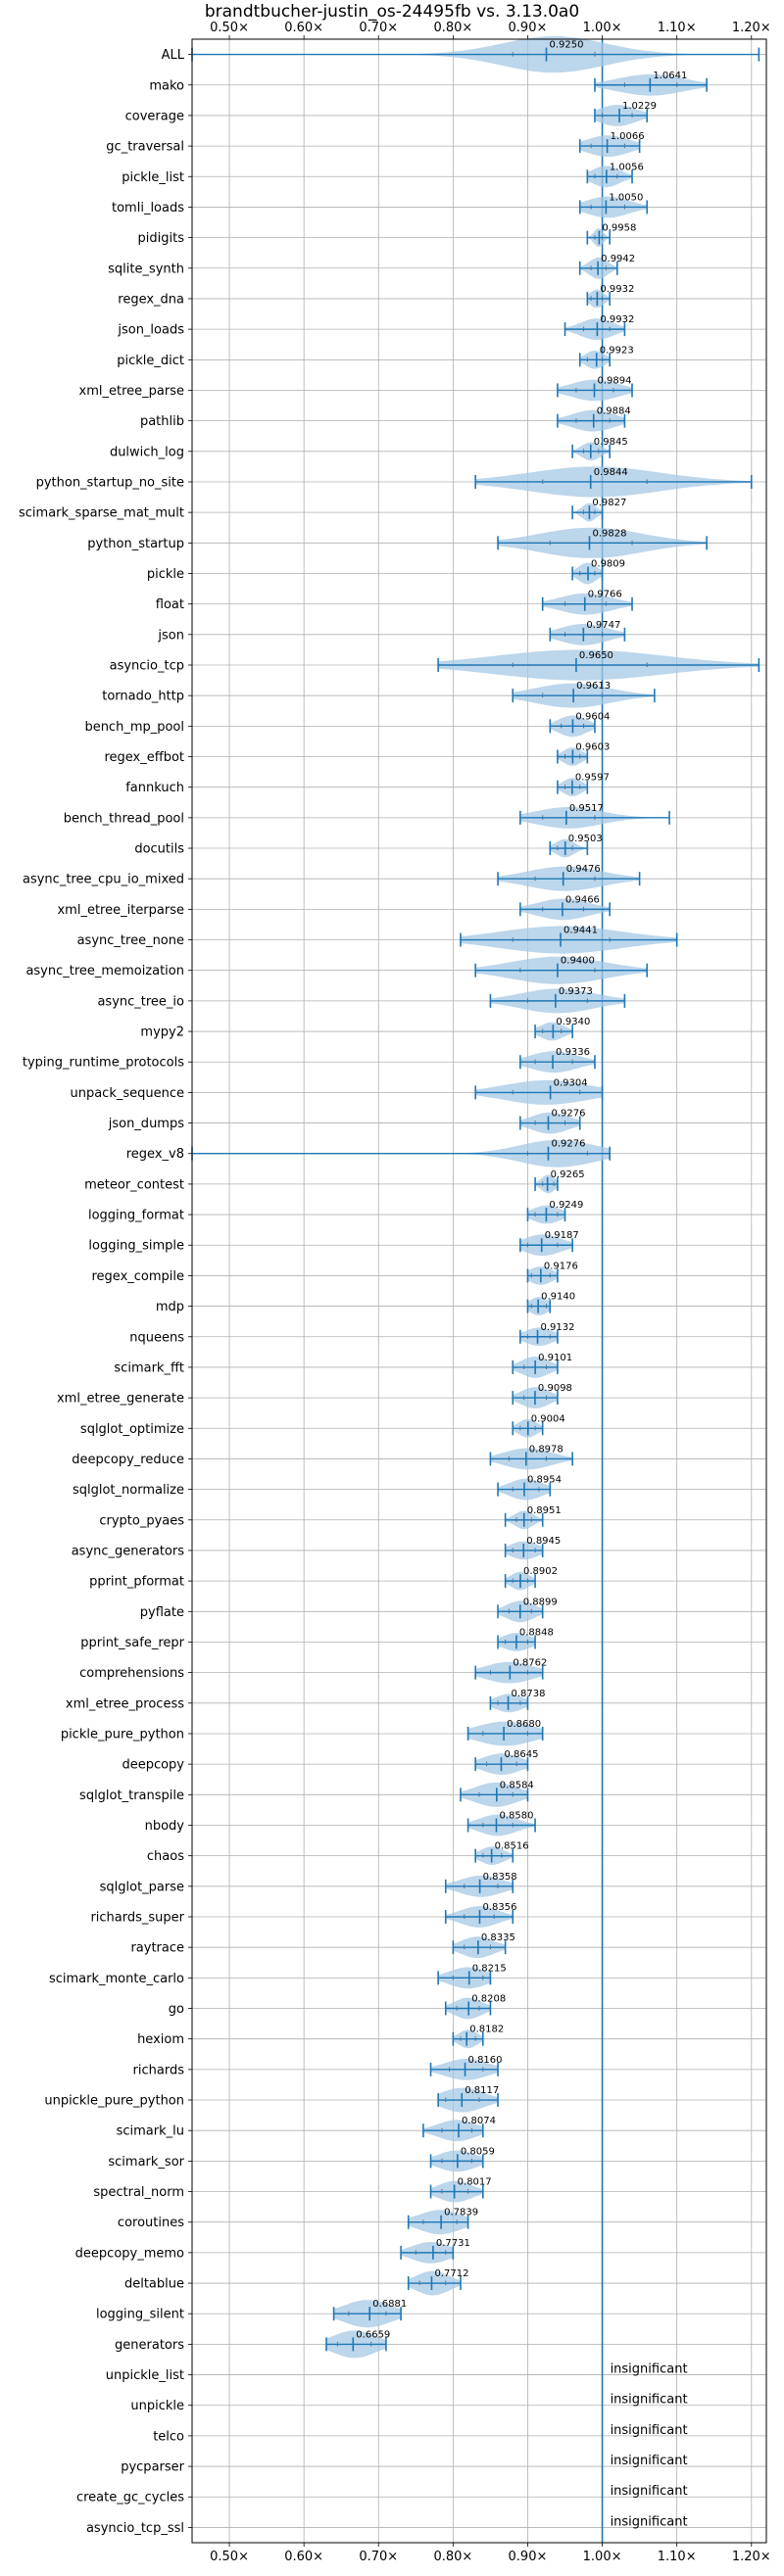 Image resolution: width=784 pixels, height=2576 pixels. Describe the element at coordinates (566, 1205) in the screenshot. I see `violin-value-label: 0.9249` at that location.